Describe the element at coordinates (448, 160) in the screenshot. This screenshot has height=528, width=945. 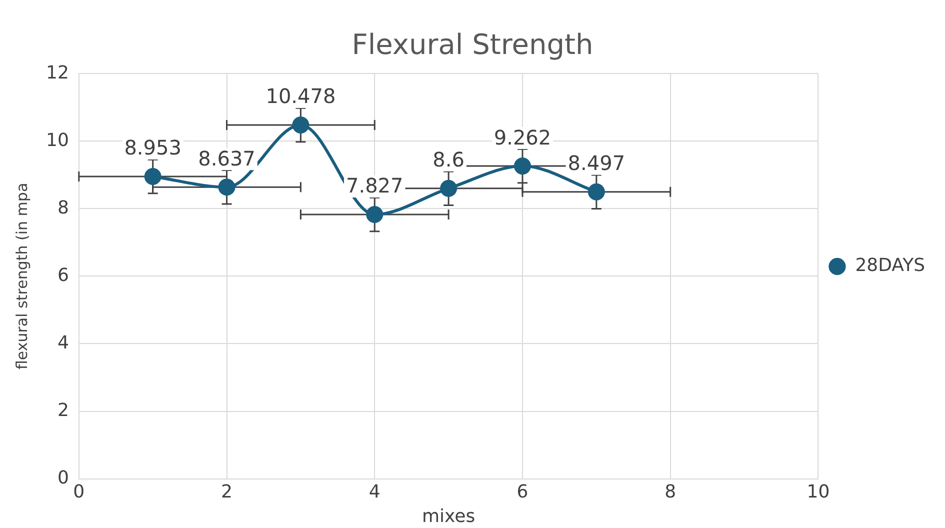
I see `data-label: 8.6` at that location.